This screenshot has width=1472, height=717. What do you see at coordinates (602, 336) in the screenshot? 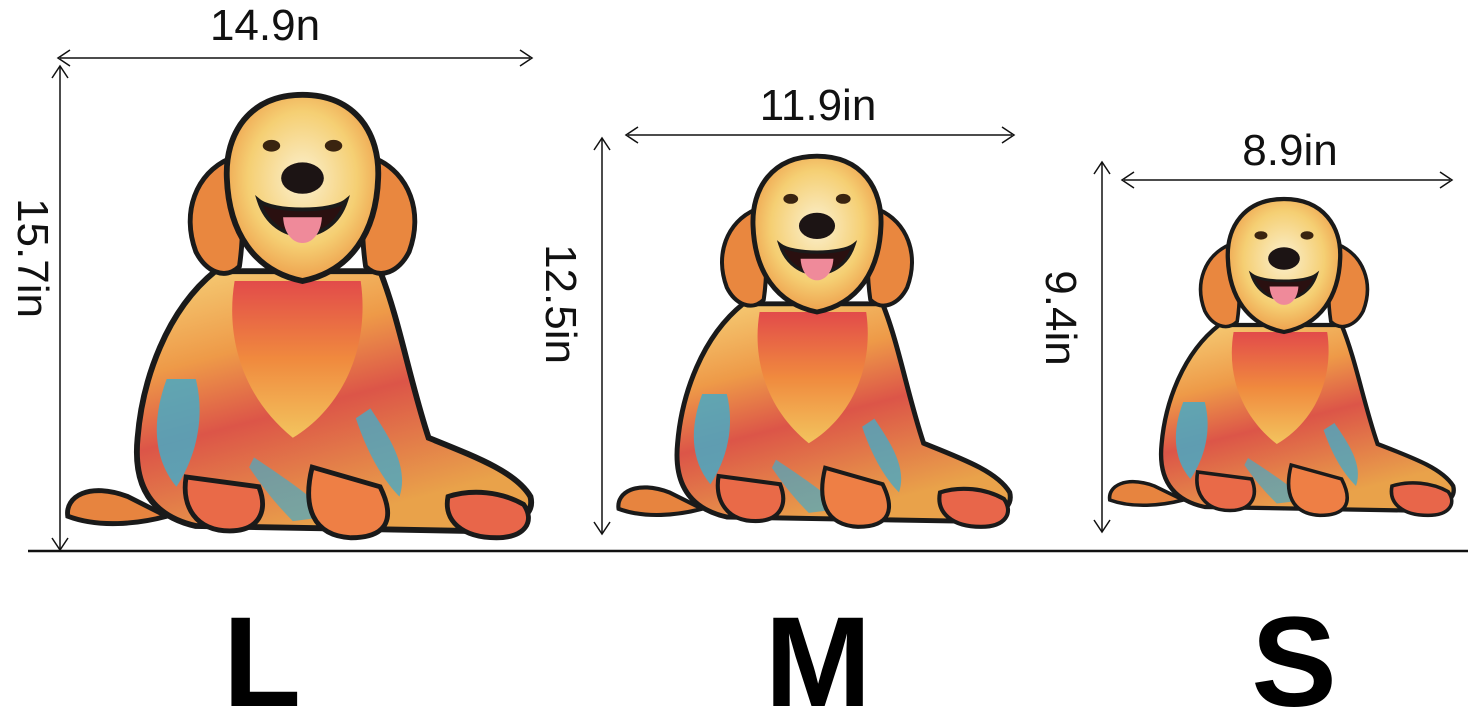
I see `size-m-height-arrow` at bounding box center [602, 336].